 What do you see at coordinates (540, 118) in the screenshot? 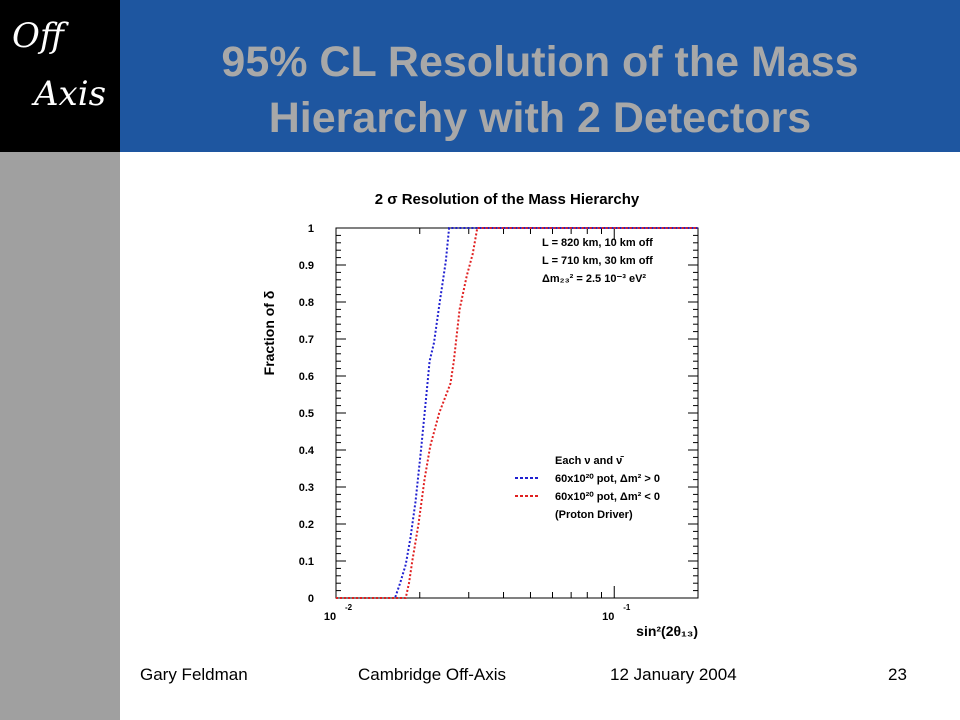
I see `slide-title-line-2: Hierarchy with 2 Detectors` at bounding box center [540, 118].